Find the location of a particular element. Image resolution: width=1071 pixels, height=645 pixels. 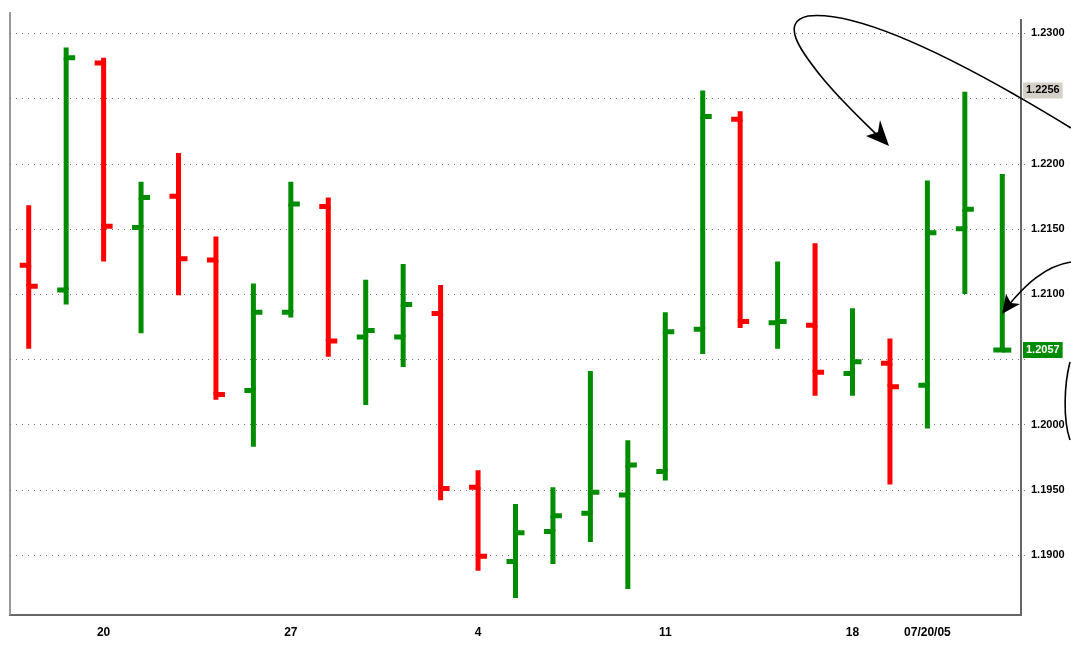

y-tick-label: 1.1950 is located at coordinates (1048, 488).